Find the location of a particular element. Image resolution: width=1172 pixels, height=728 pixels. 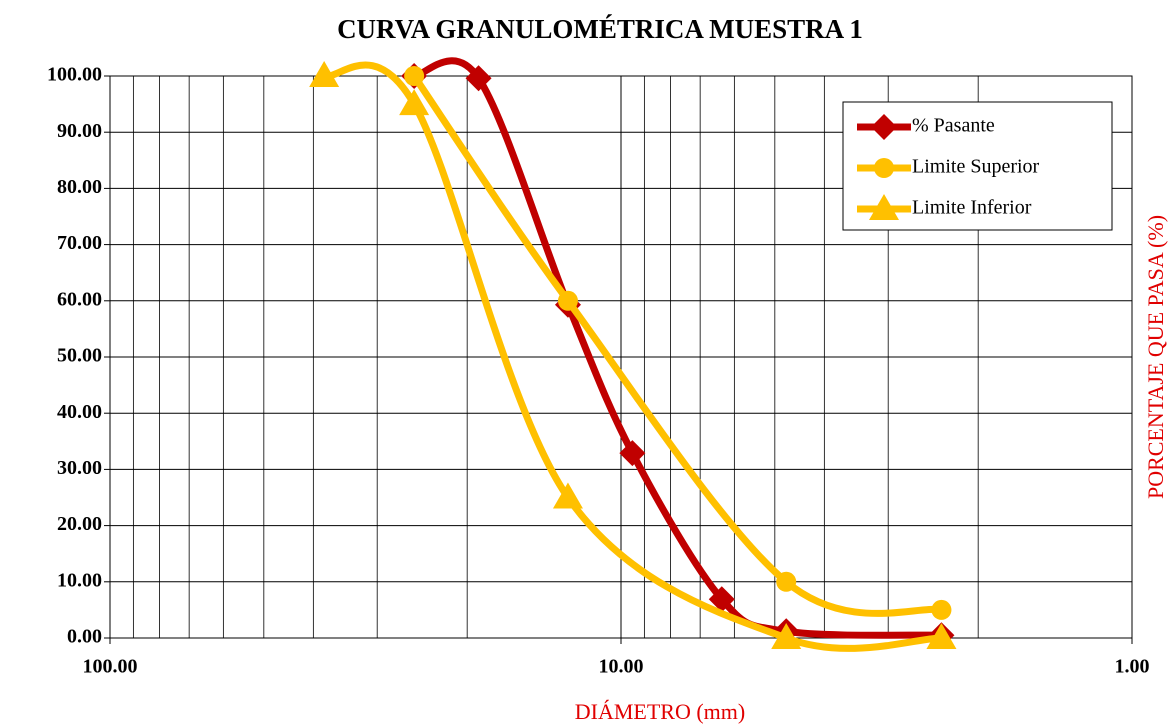

x-tick-label: 10.00 is located at coordinates (621, 667).